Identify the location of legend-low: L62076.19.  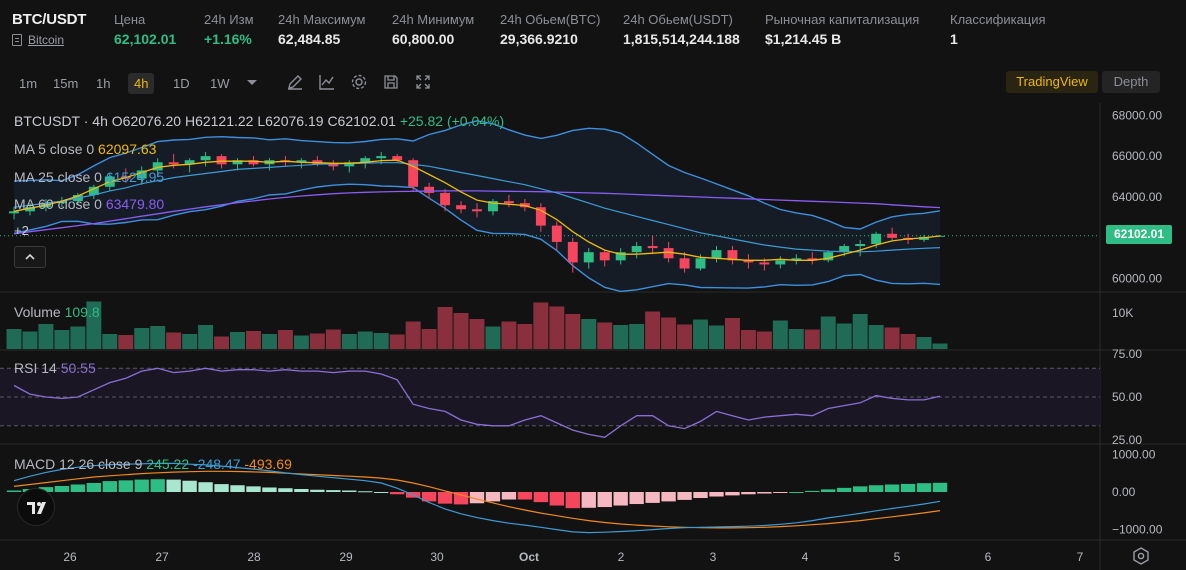
(290, 121).